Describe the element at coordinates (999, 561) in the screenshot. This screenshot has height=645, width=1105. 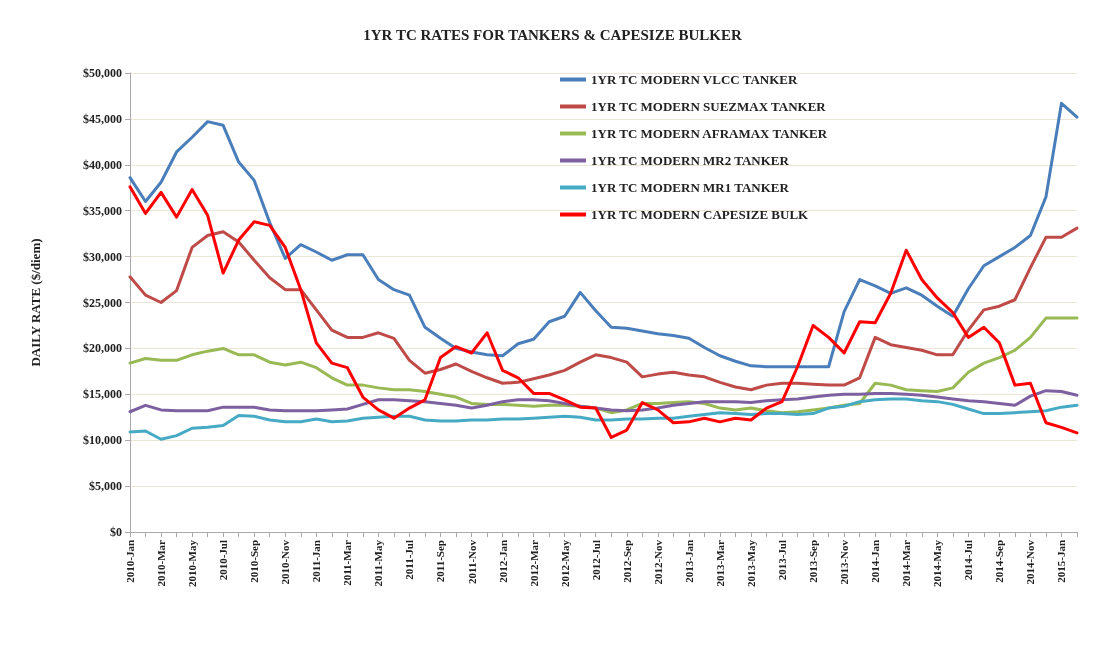
I see `x-tick-label: 2014-Sep` at that location.